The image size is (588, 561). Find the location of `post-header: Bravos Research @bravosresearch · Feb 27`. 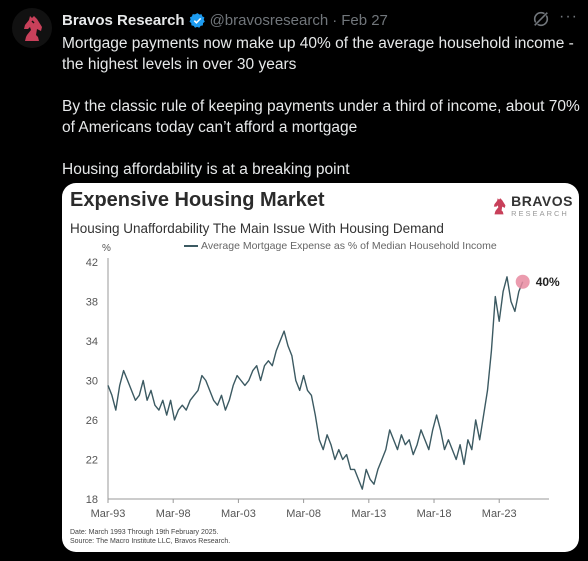

post-header: Bravos Research @bravosresearch · Feb 27 is located at coordinates (319, 20).